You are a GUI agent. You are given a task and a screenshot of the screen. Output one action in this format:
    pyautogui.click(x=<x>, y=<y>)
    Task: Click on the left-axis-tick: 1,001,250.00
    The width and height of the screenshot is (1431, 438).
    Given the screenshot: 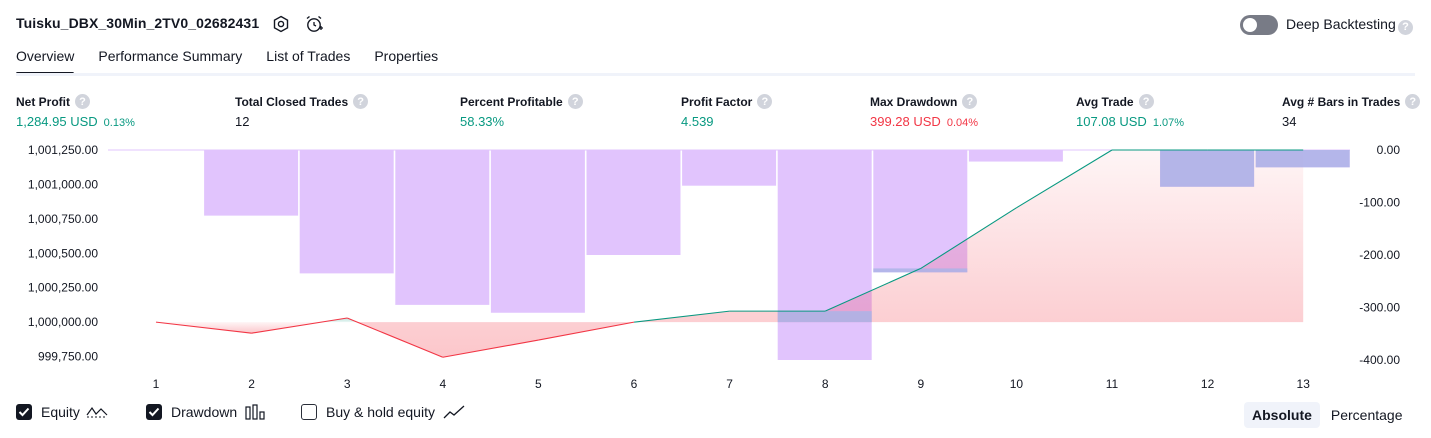 What is the action you would take?
    pyautogui.click(x=63, y=150)
    